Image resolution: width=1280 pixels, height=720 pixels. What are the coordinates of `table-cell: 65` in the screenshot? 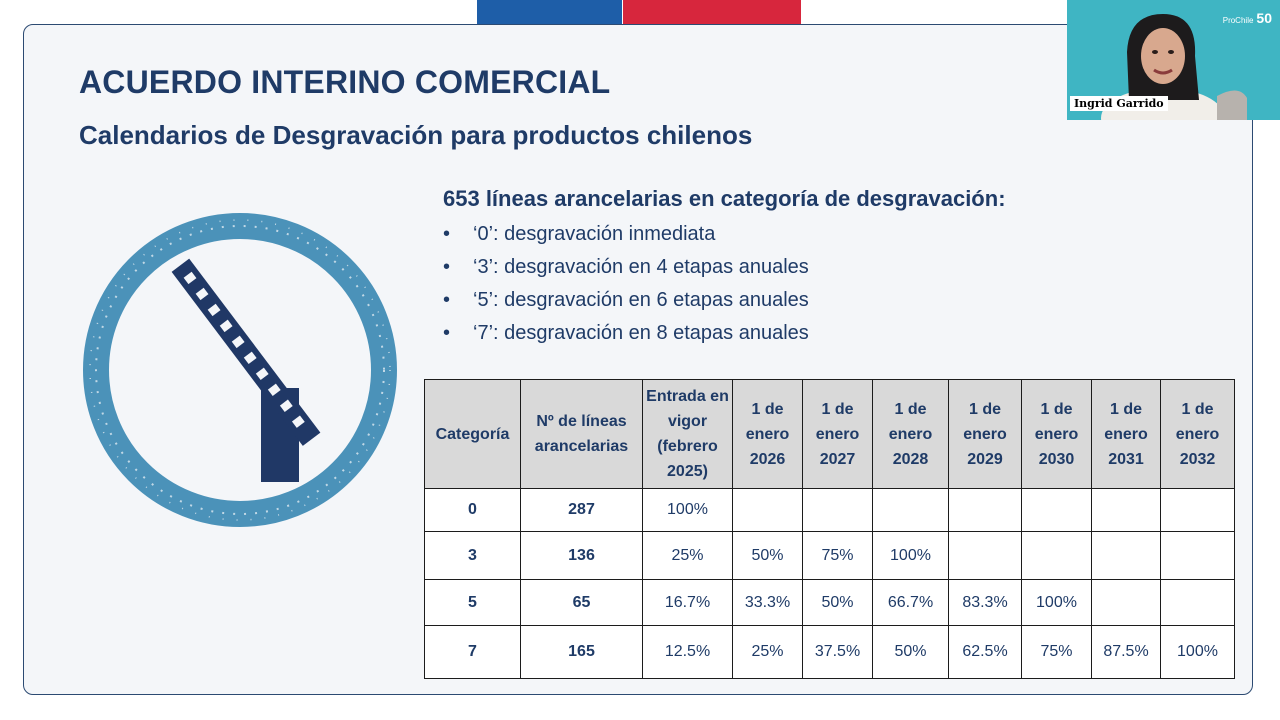 It's located at (581, 602).